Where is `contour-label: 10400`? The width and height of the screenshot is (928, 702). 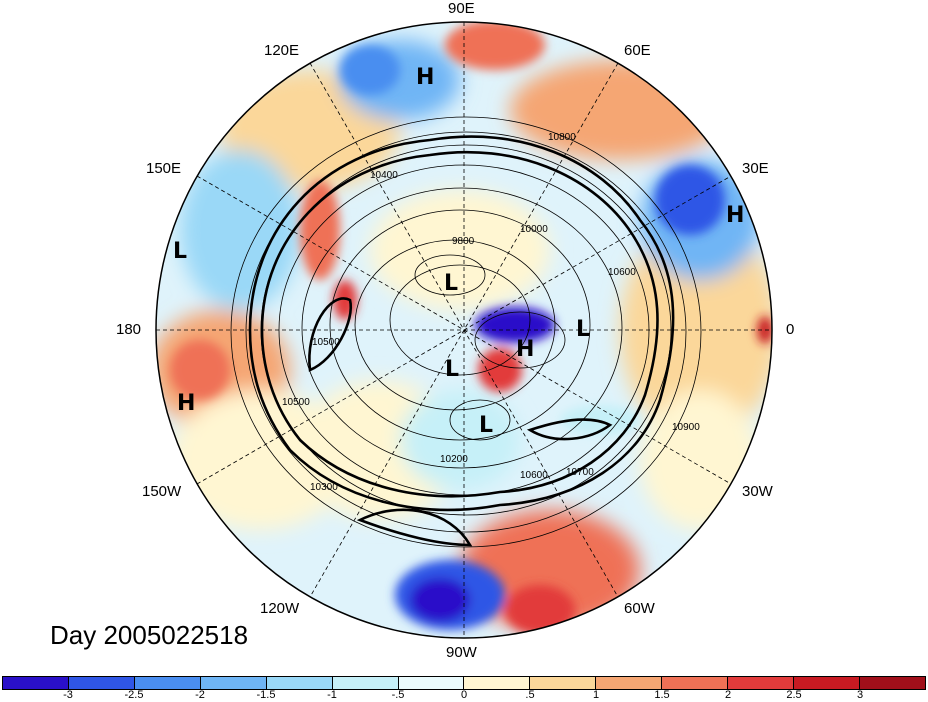 contour-label: 10400 is located at coordinates (384, 175).